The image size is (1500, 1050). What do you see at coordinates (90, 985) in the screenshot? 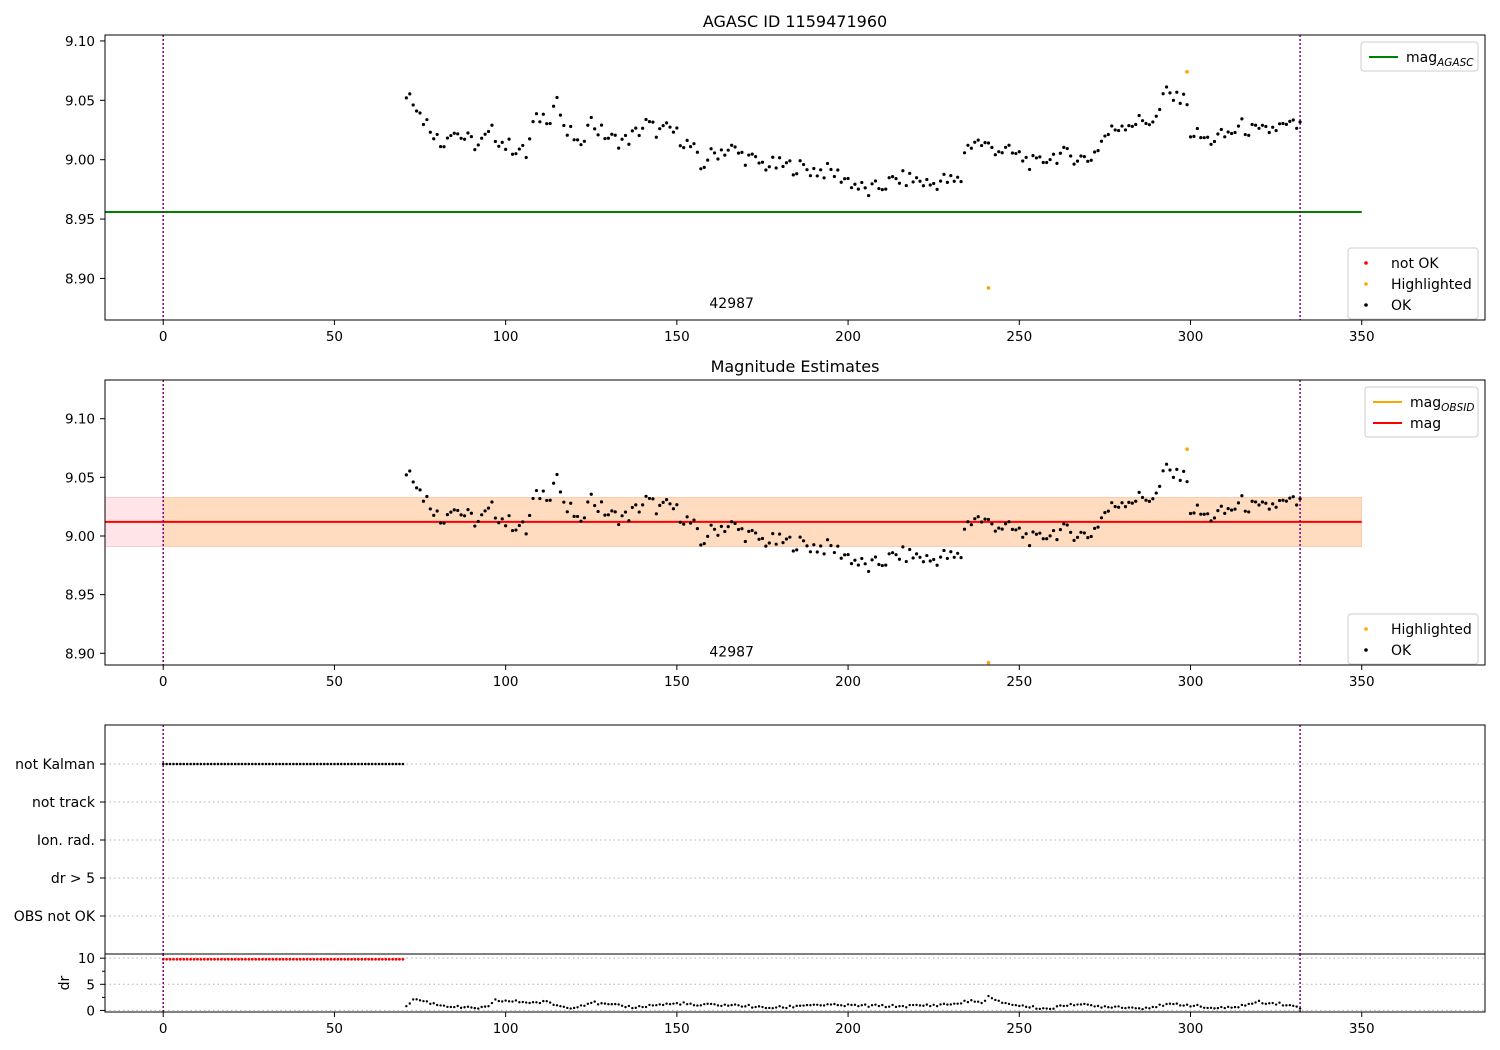
I see `y-tick-label: 5` at bounding box center [90, 985].